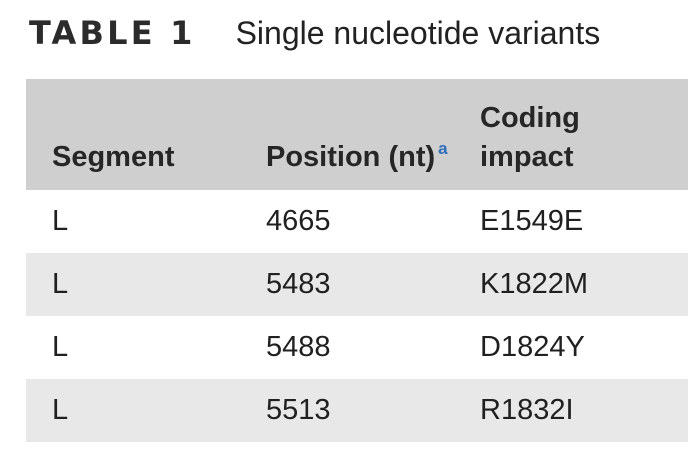 Image resolution: width=688 pixels, height=454 pixels. What do you see at coordinates (146, 134) in the screenshot?
I see `column-header-segment: Segment` at bounding box center [146, 134].